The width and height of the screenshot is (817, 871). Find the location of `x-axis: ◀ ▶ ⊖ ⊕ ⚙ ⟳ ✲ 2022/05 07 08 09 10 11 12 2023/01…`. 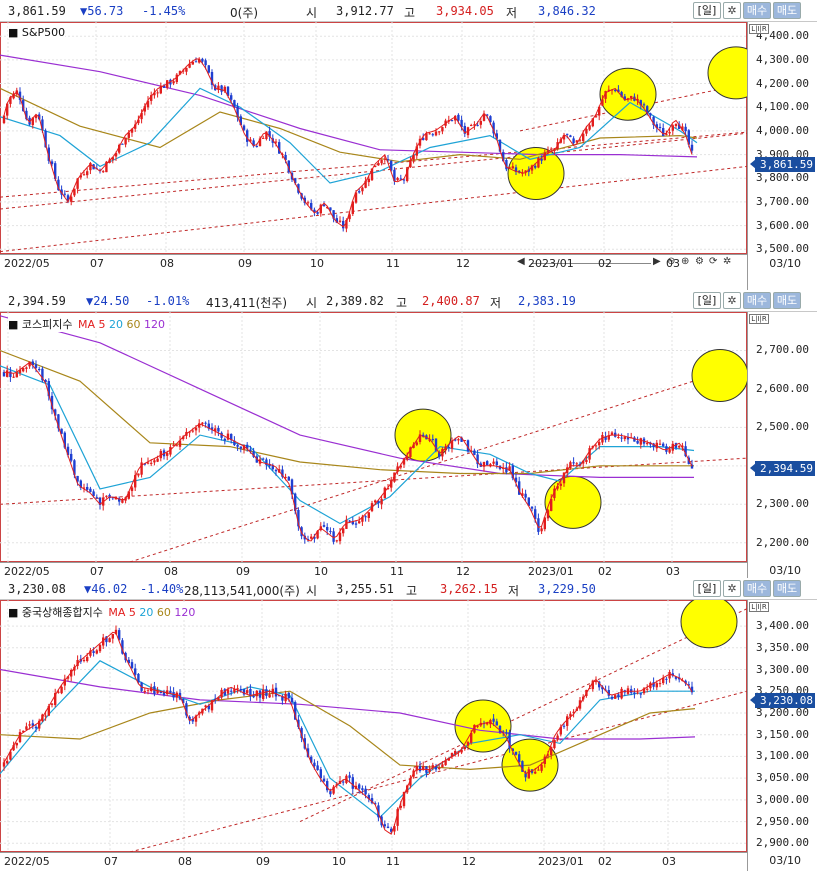

x-axis: ◀ ▶ ⊖ ⊕ ⚙ ⟳ ✲ 2022/05 07 08 09 10 11 12 2023/01… is located at coordinates (373, 262).